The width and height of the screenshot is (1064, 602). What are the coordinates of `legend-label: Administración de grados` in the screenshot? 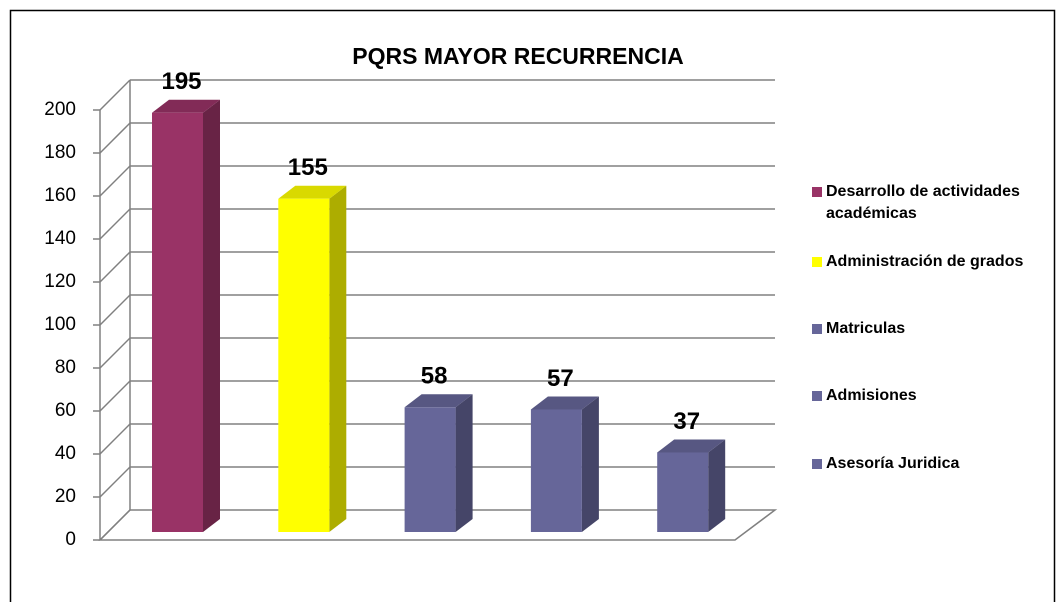 It's located at (925, 261).